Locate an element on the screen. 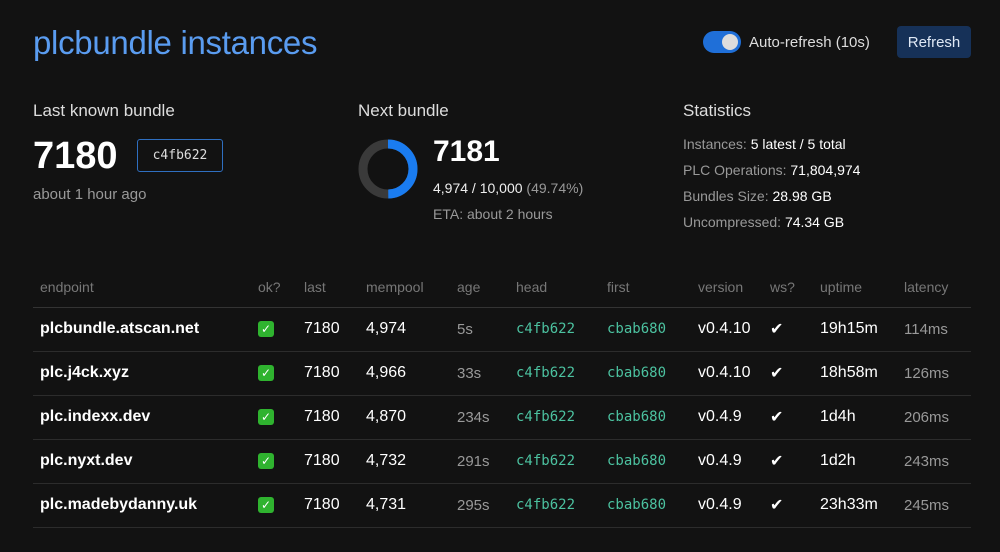 Image resolution: width=1000 pixels, height=552 pixels. auto-refresh-label: Auto-refresh (10s) is located at coordinates (809, 42).